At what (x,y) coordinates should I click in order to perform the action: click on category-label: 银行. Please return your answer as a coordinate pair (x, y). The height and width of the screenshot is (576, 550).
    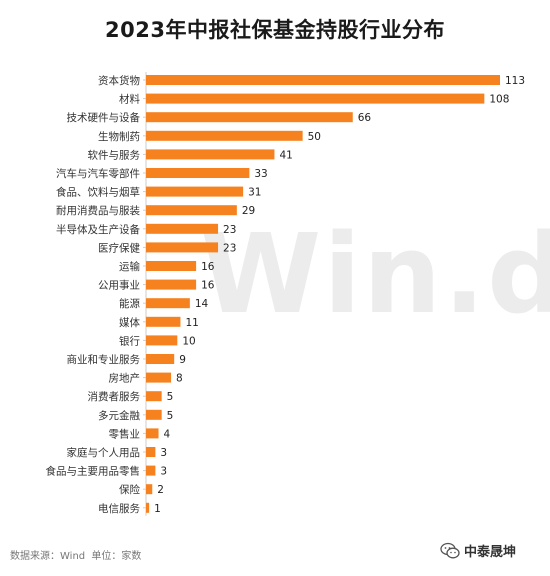
    Looking at the image, I should click on (129, 340).